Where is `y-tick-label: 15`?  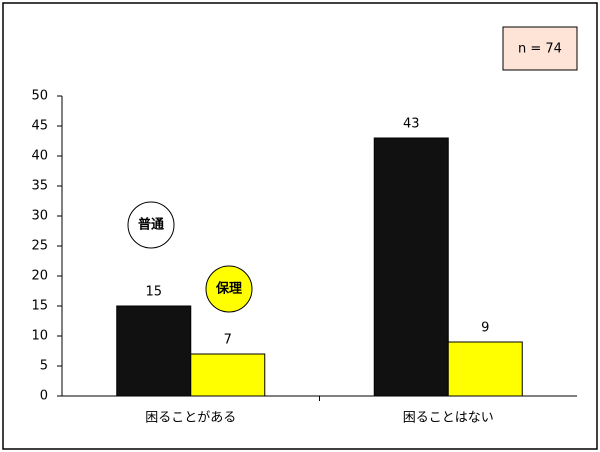 y-tick-label: 15 is located at coordinates (39, 306).